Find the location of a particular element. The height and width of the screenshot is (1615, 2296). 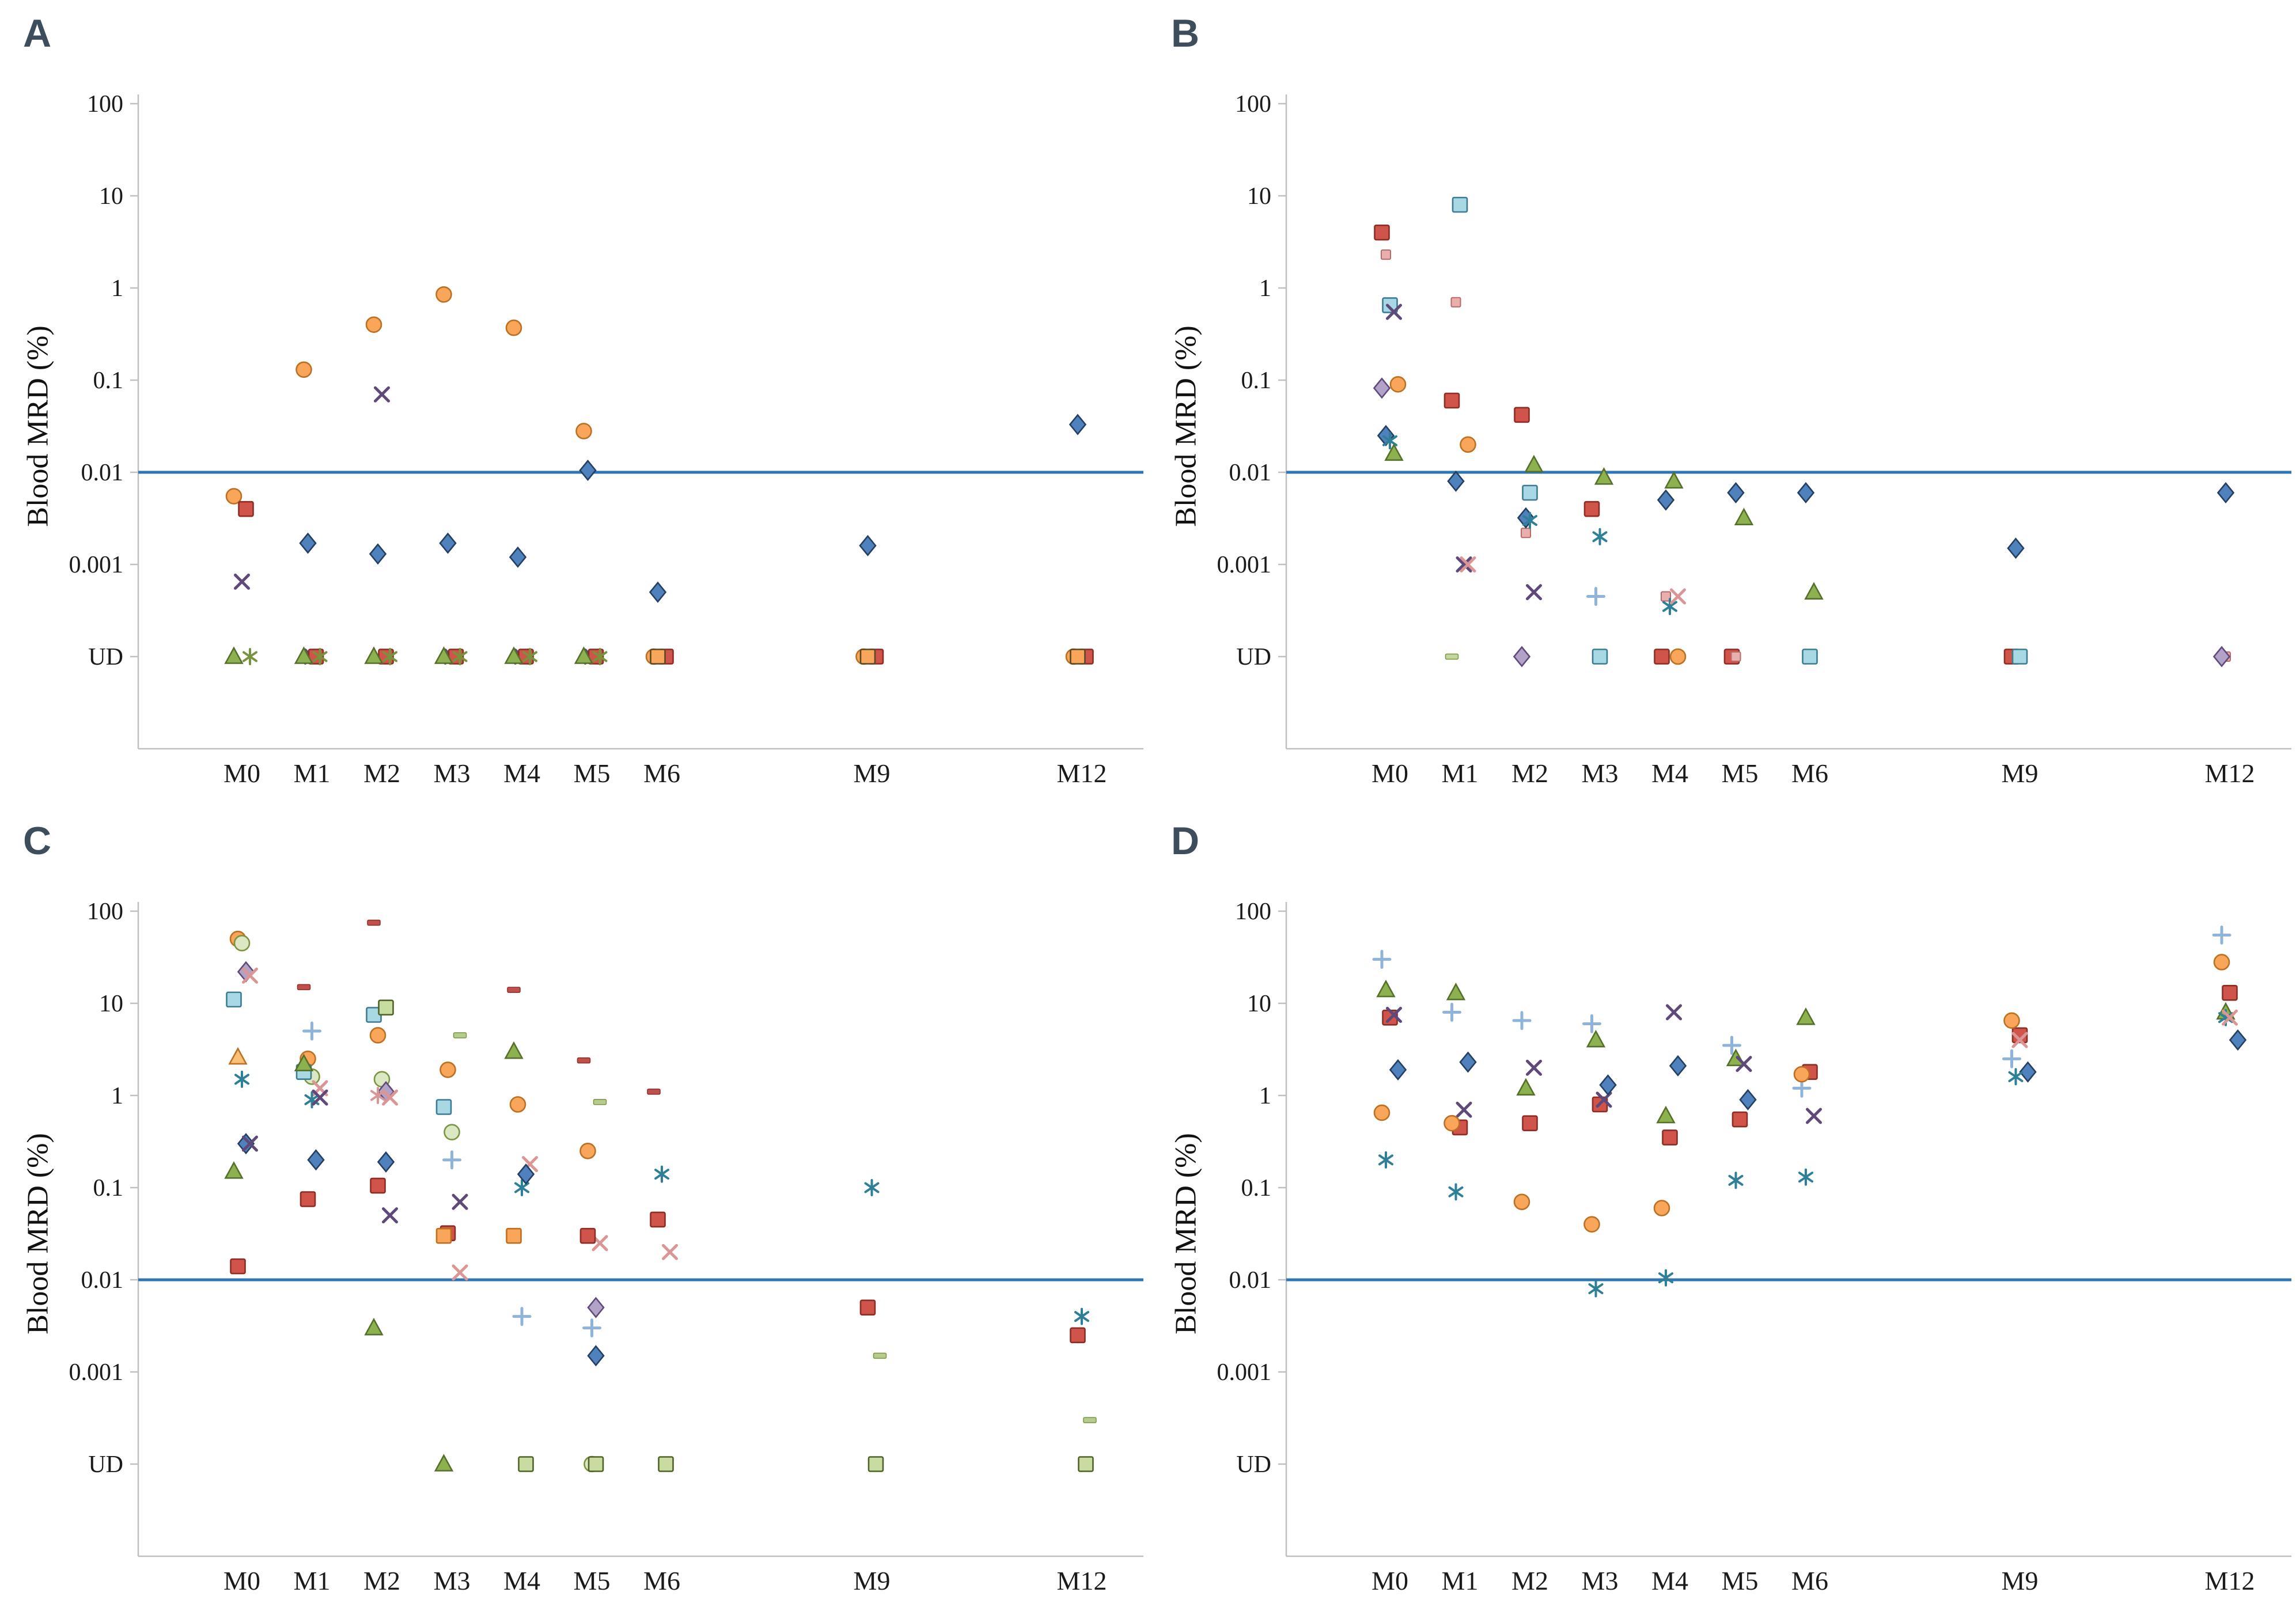

series-orange-triangle is located at coordinates (238, 1056).